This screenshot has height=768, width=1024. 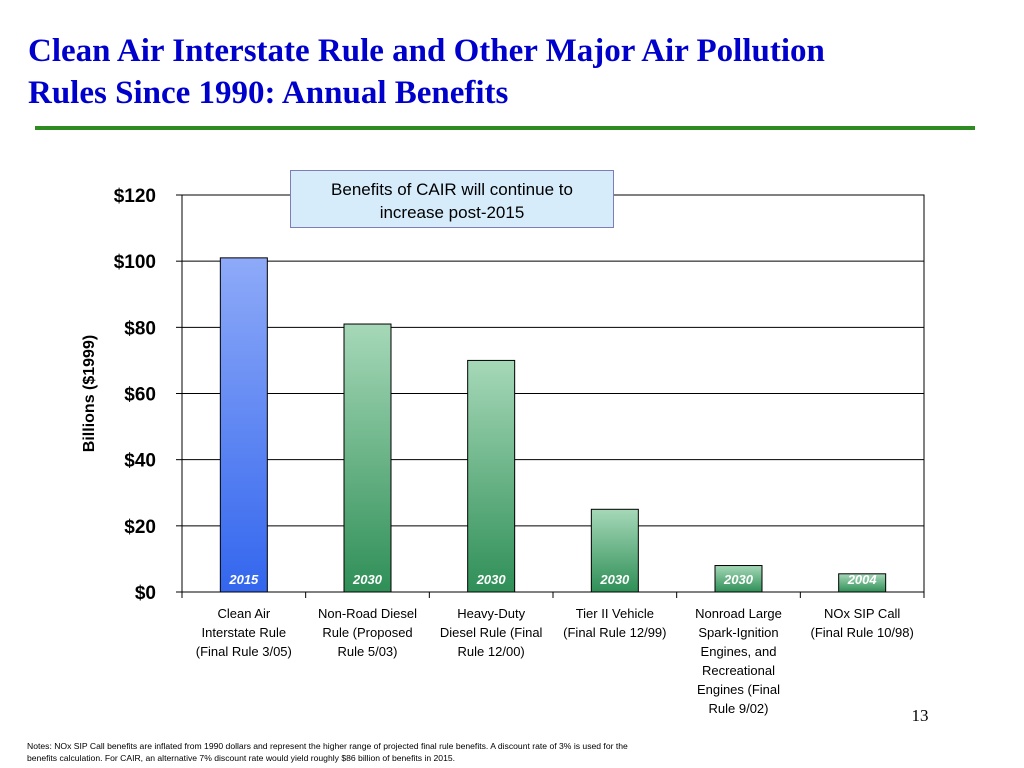 I want to click on x-category-label: (Final Rule 10/98), so click(x=862, y=632).